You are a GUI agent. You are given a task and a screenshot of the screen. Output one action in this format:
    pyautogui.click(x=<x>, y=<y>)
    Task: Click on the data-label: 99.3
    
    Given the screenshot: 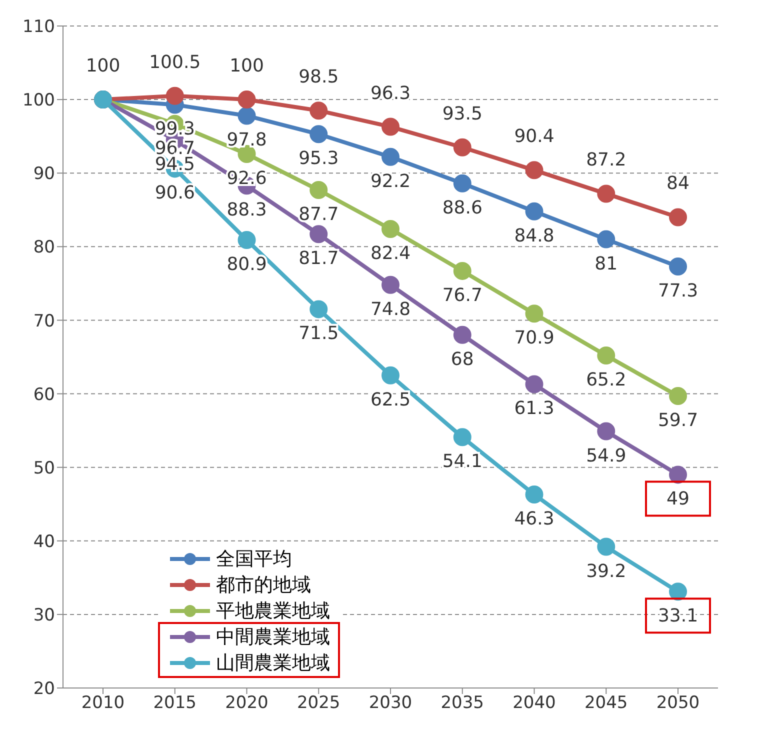 What is the action you would take?
    pyautogui.click(x=174, y=129)
    